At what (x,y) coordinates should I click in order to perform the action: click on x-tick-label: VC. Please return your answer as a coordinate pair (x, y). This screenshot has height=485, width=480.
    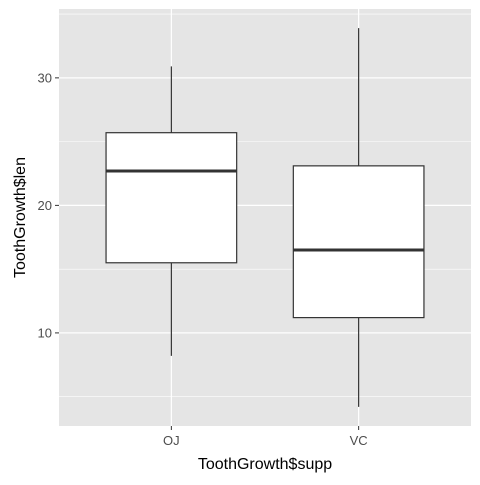
    Looking at the image, I should click on (359, 440).